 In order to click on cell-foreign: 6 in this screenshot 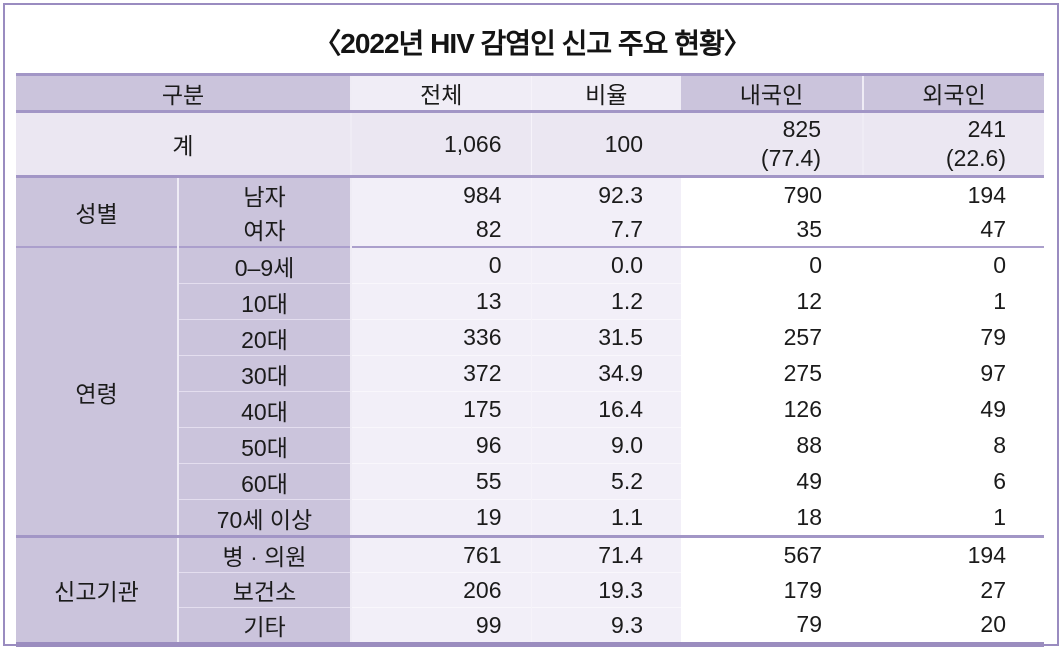, I will do `click(954, 481)`.